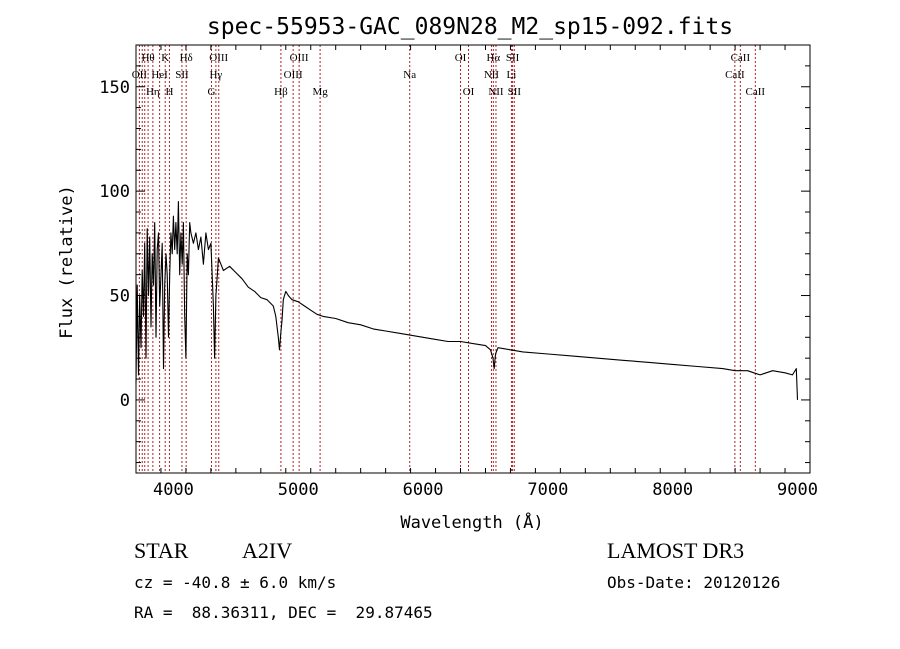  I want to click on x-tick-label: 8000, so click(672, 490).